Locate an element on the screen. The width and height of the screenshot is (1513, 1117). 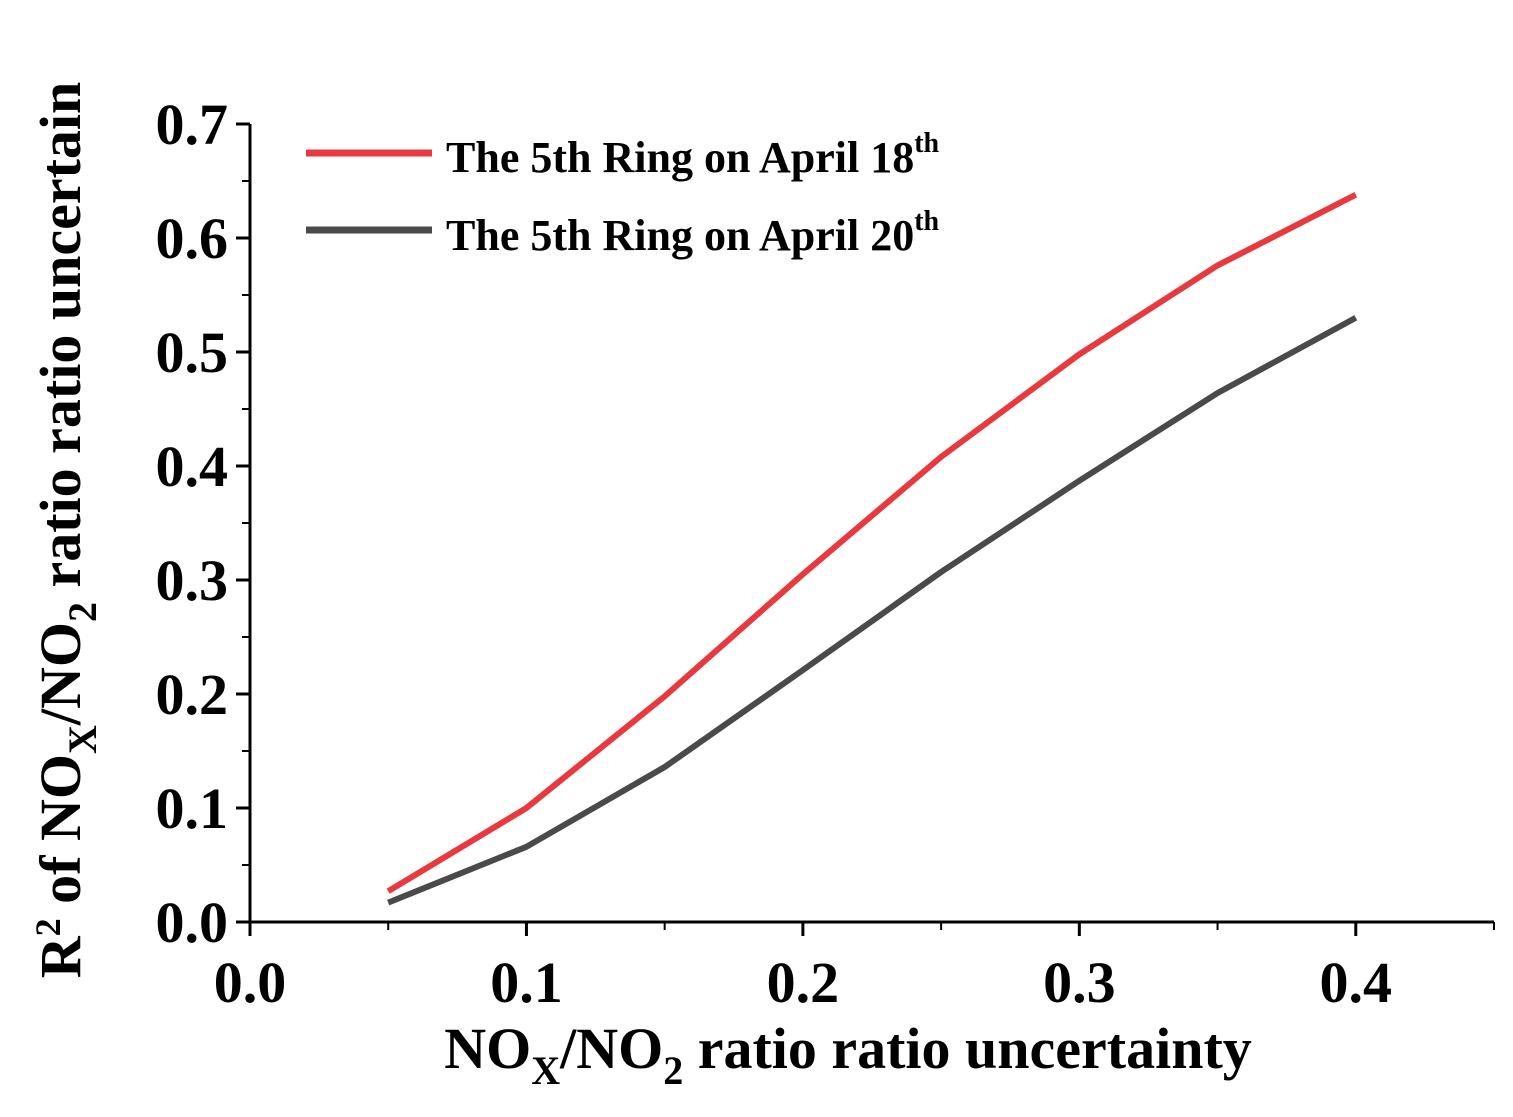
y-axis-title: R2 of NOX/NO2 ratio ratio uncertain is located at coordinates (66, 530).